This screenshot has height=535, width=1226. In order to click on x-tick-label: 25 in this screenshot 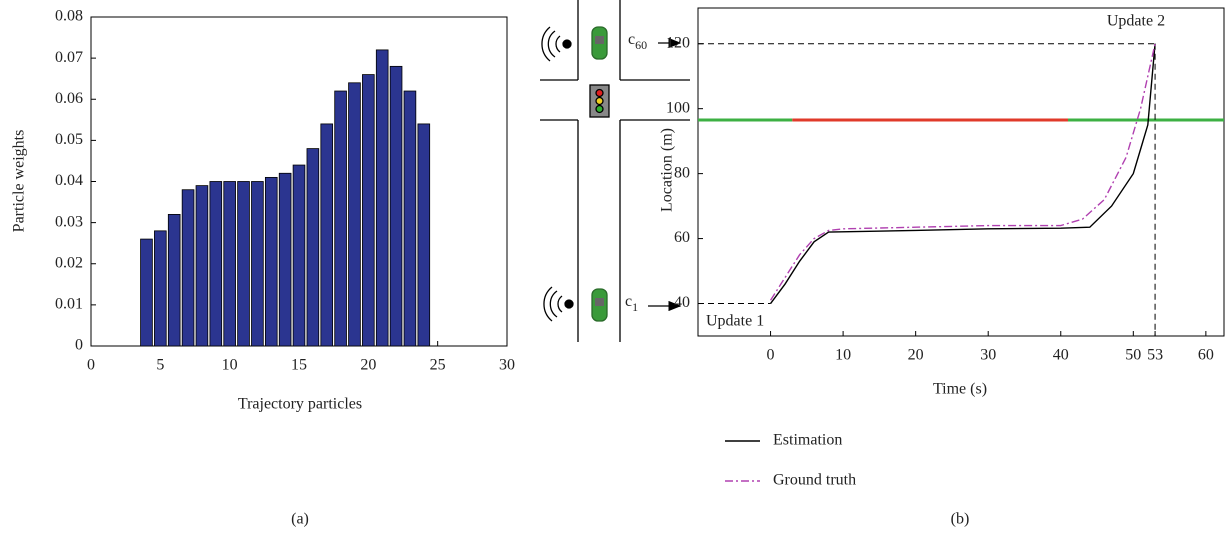, I will do `click(438, 365)`.